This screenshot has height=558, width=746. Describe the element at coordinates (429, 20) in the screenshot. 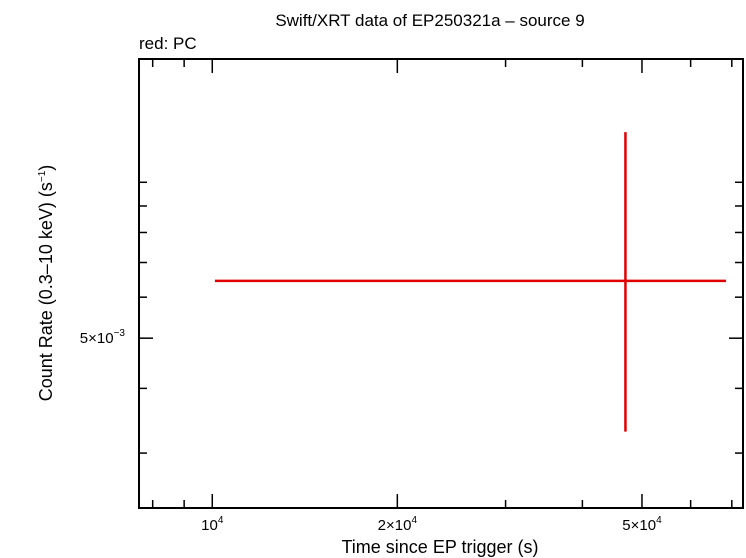

I see `chart-title: Swift/XRT data of EP250321a – source 9` at that location.